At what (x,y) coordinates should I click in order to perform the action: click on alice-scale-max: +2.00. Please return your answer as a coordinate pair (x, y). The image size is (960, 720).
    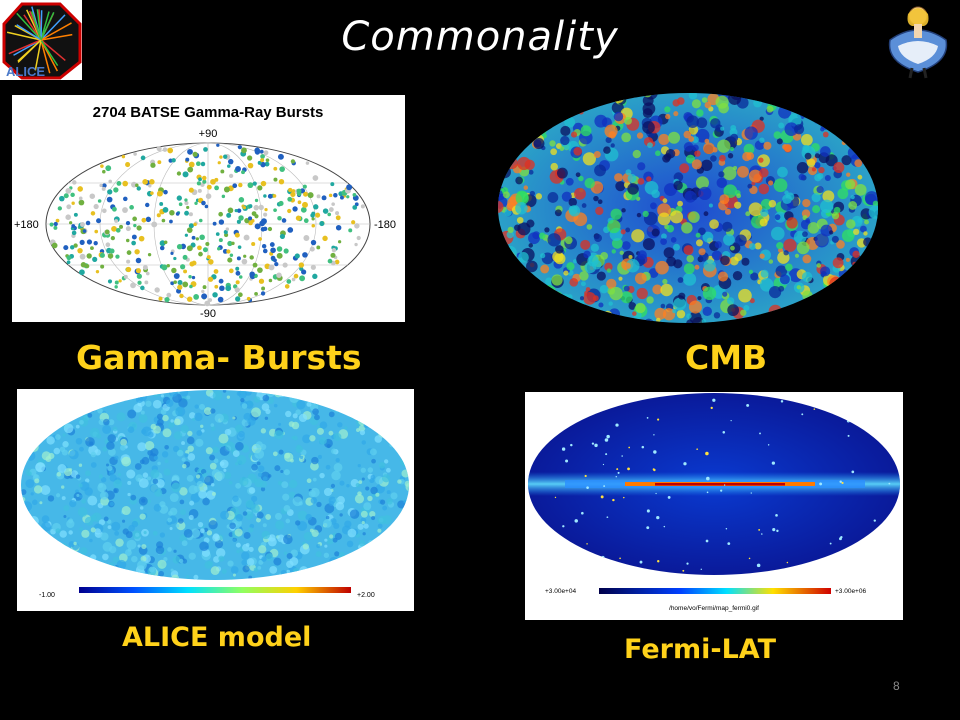
    Looking at the image, I should click on (366, 595).